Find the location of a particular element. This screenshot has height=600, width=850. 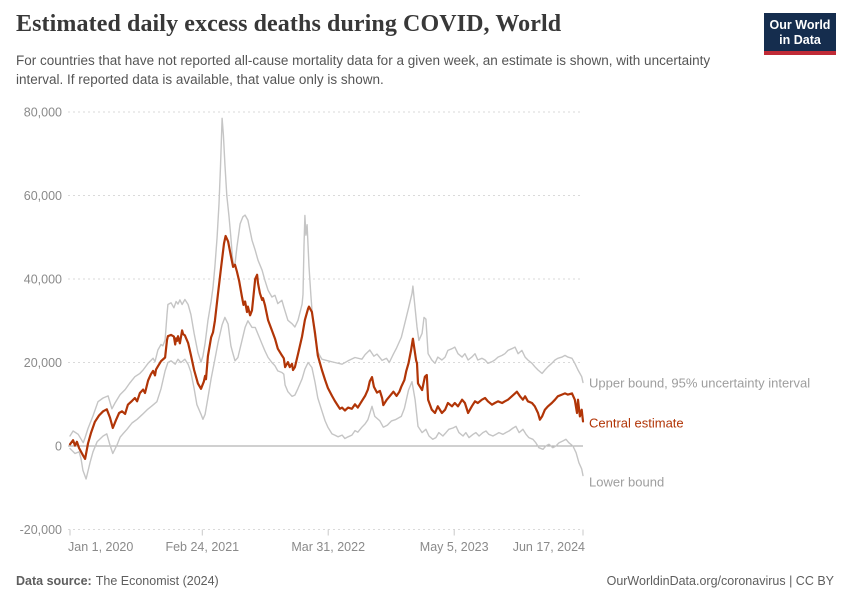

owid-logo-line1: Our World is located at coordinates (800, 25).